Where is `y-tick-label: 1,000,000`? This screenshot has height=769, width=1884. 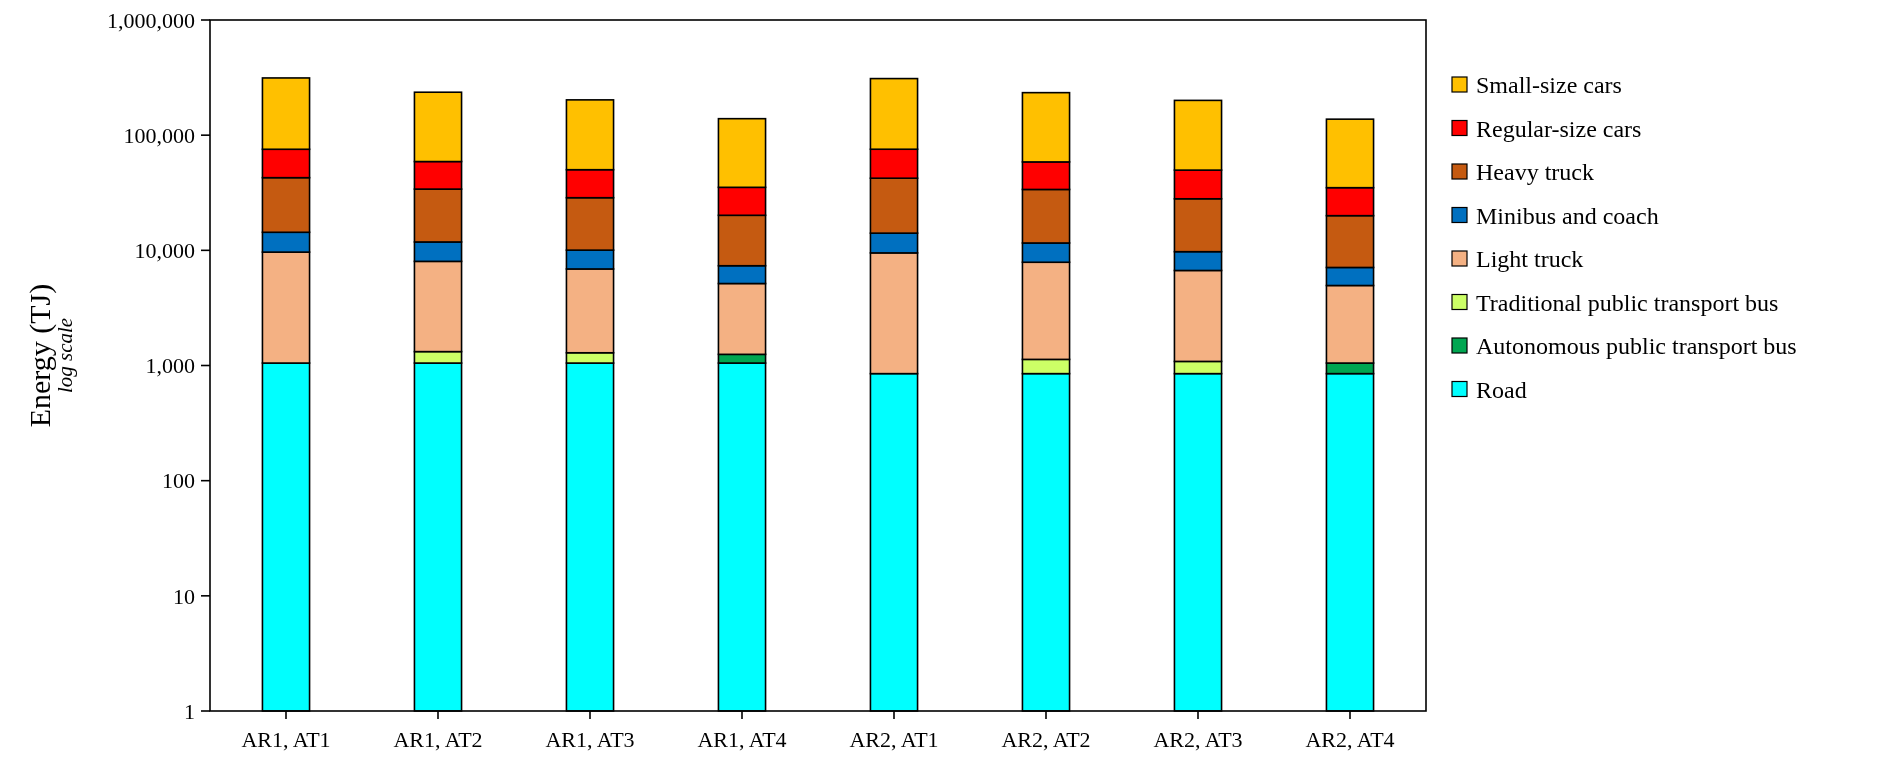 y-tick-label: 1,000,000 is located at coordinates (151, 20).